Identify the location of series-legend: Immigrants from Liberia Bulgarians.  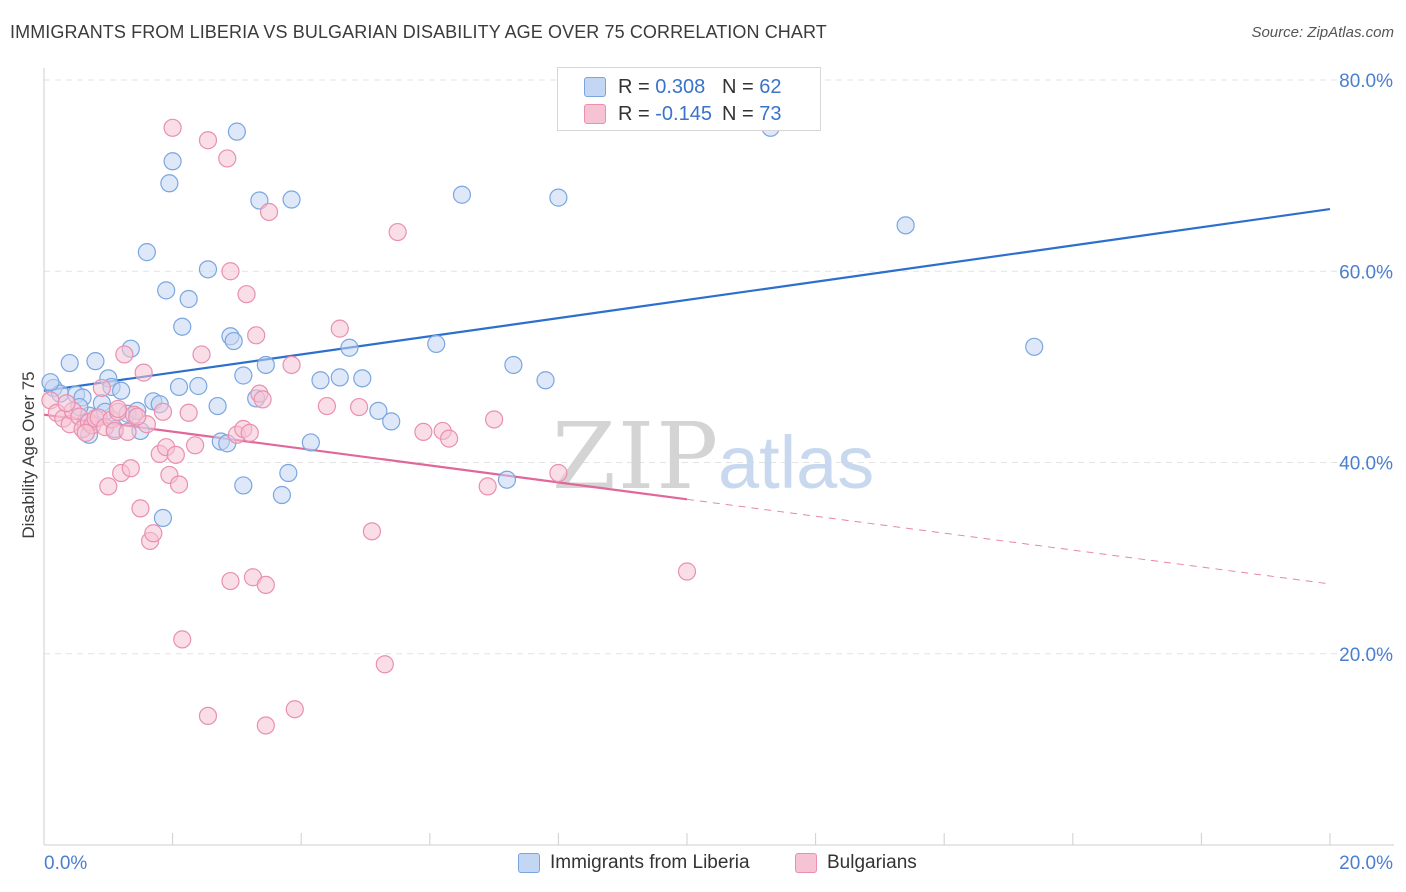
(703, 865).